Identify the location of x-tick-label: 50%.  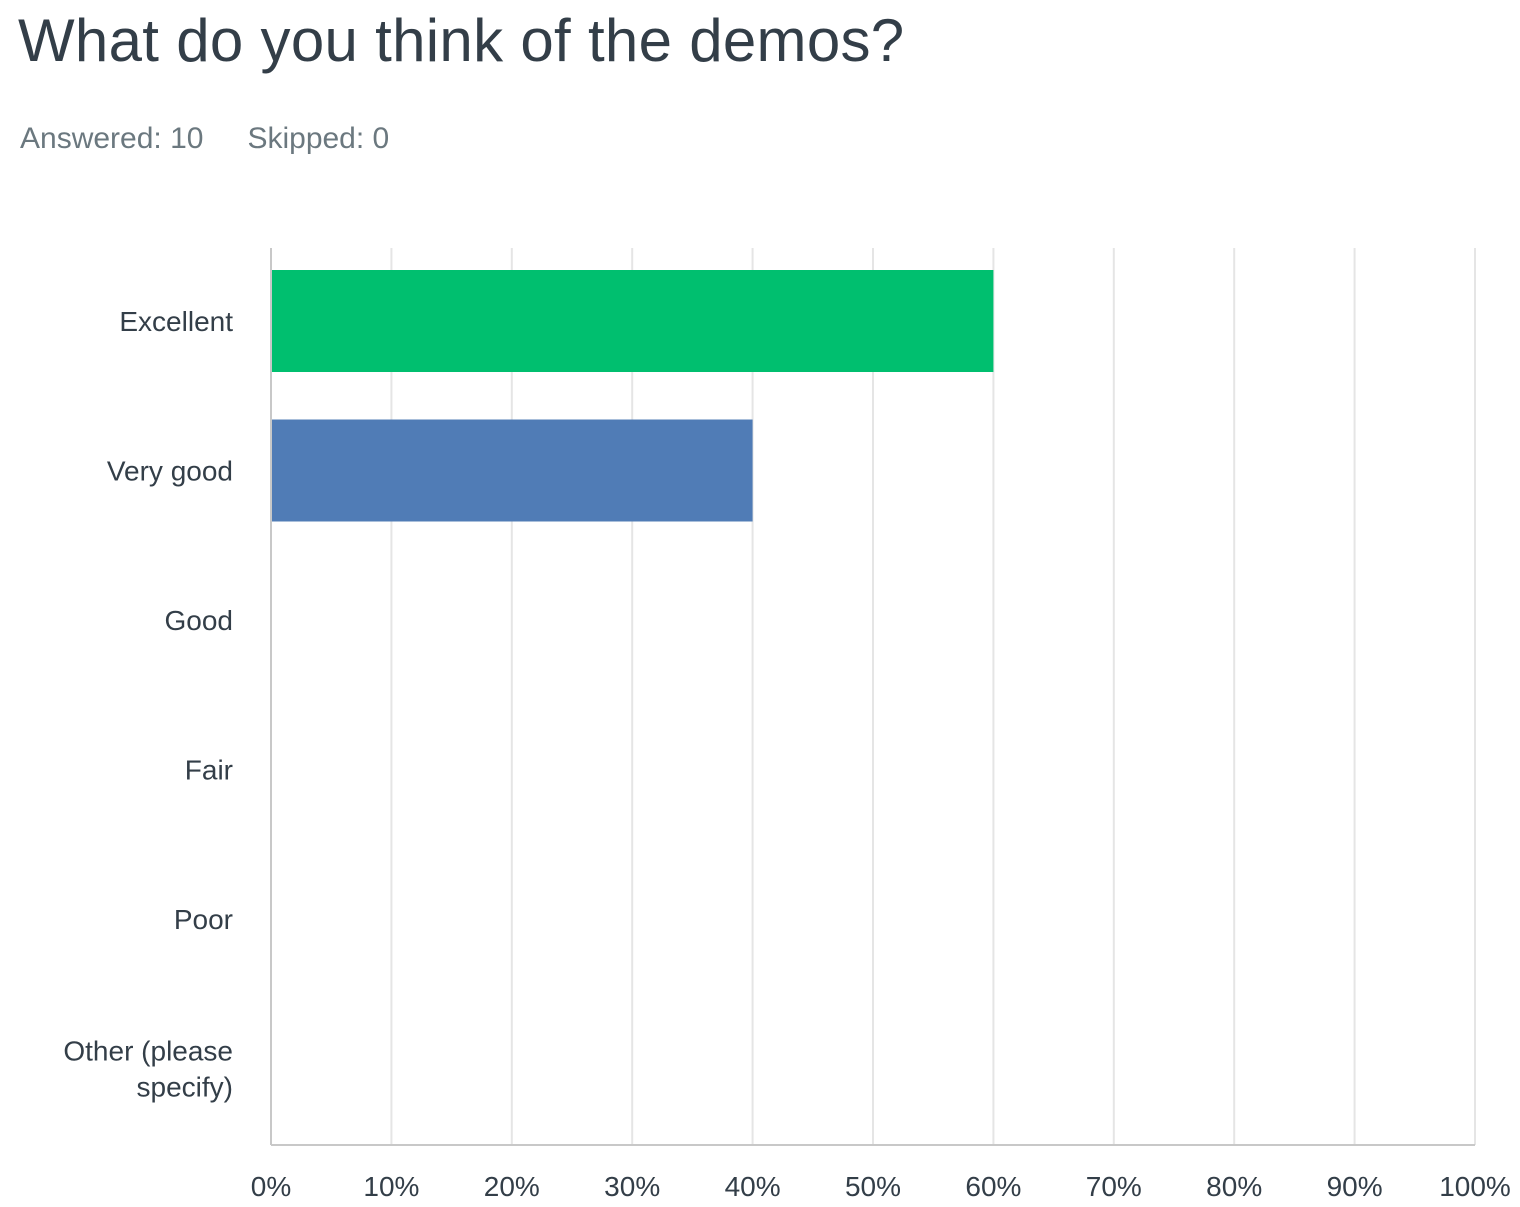
(873, 1186).